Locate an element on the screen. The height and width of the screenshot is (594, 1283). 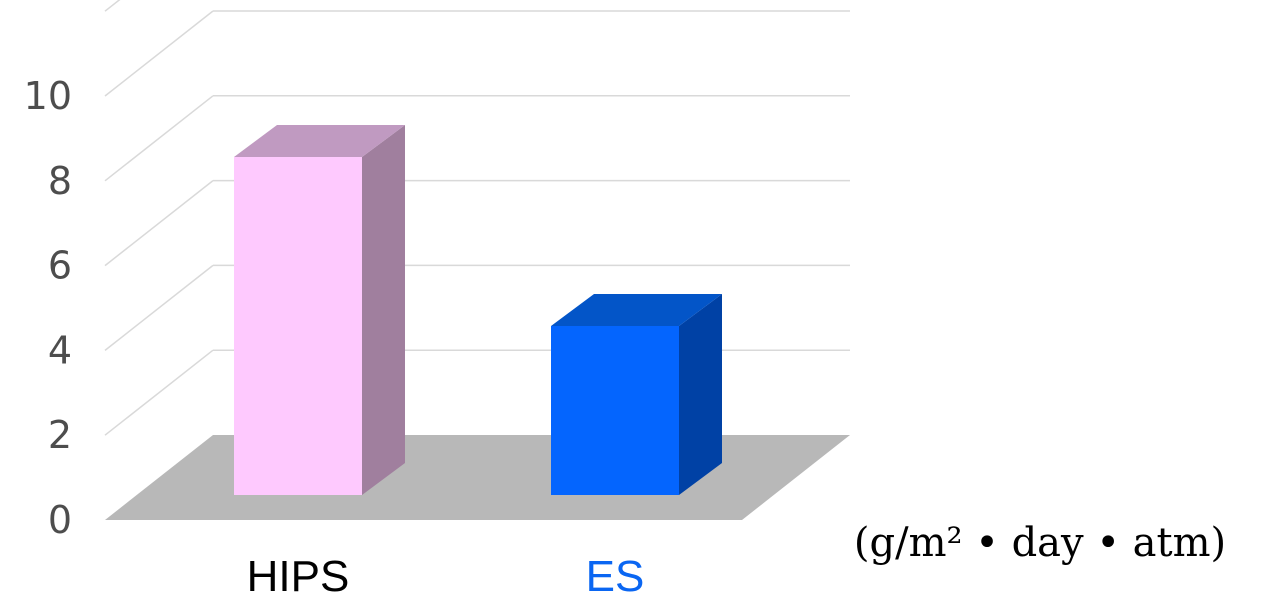
y-tick-label: 2 is located at coordinates (60, 435).